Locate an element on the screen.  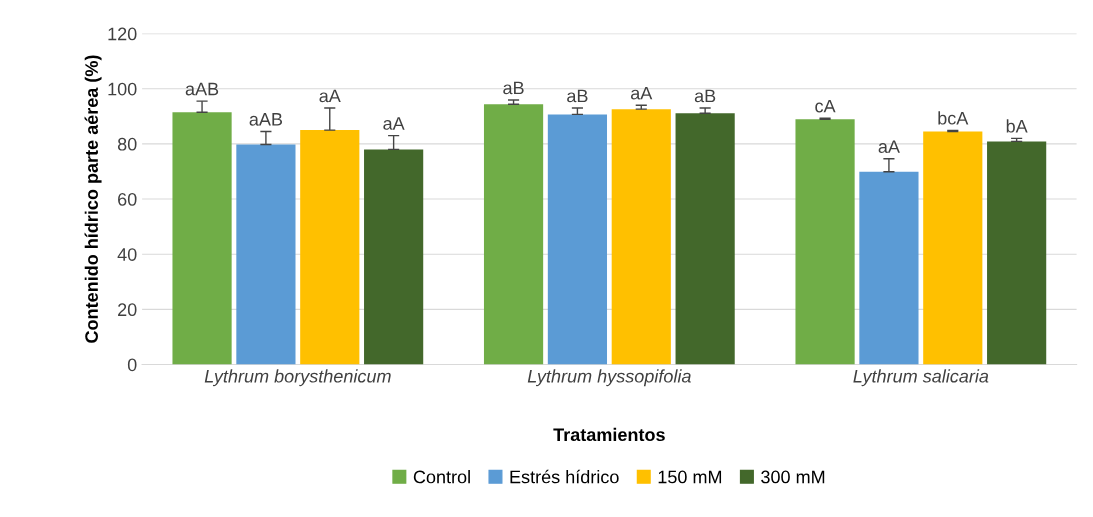
x-axis-title: Tratamientos is located at coordinates (609, 434).